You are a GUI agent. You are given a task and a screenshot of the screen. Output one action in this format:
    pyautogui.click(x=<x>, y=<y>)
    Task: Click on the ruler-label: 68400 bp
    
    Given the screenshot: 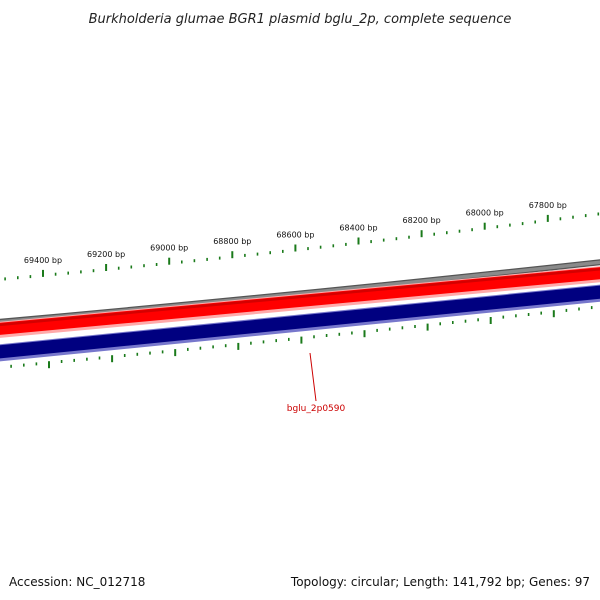 What is the action you would take?
    pyautogui.click(x=358, y=228)
    